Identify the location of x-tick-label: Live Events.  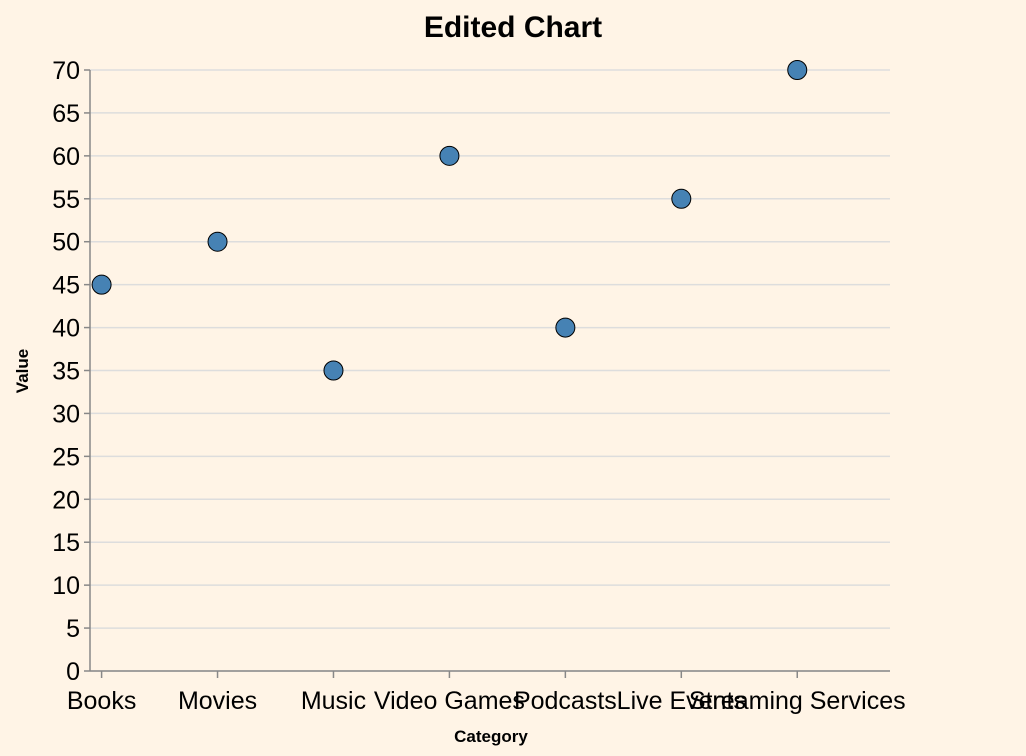
(681, 701).